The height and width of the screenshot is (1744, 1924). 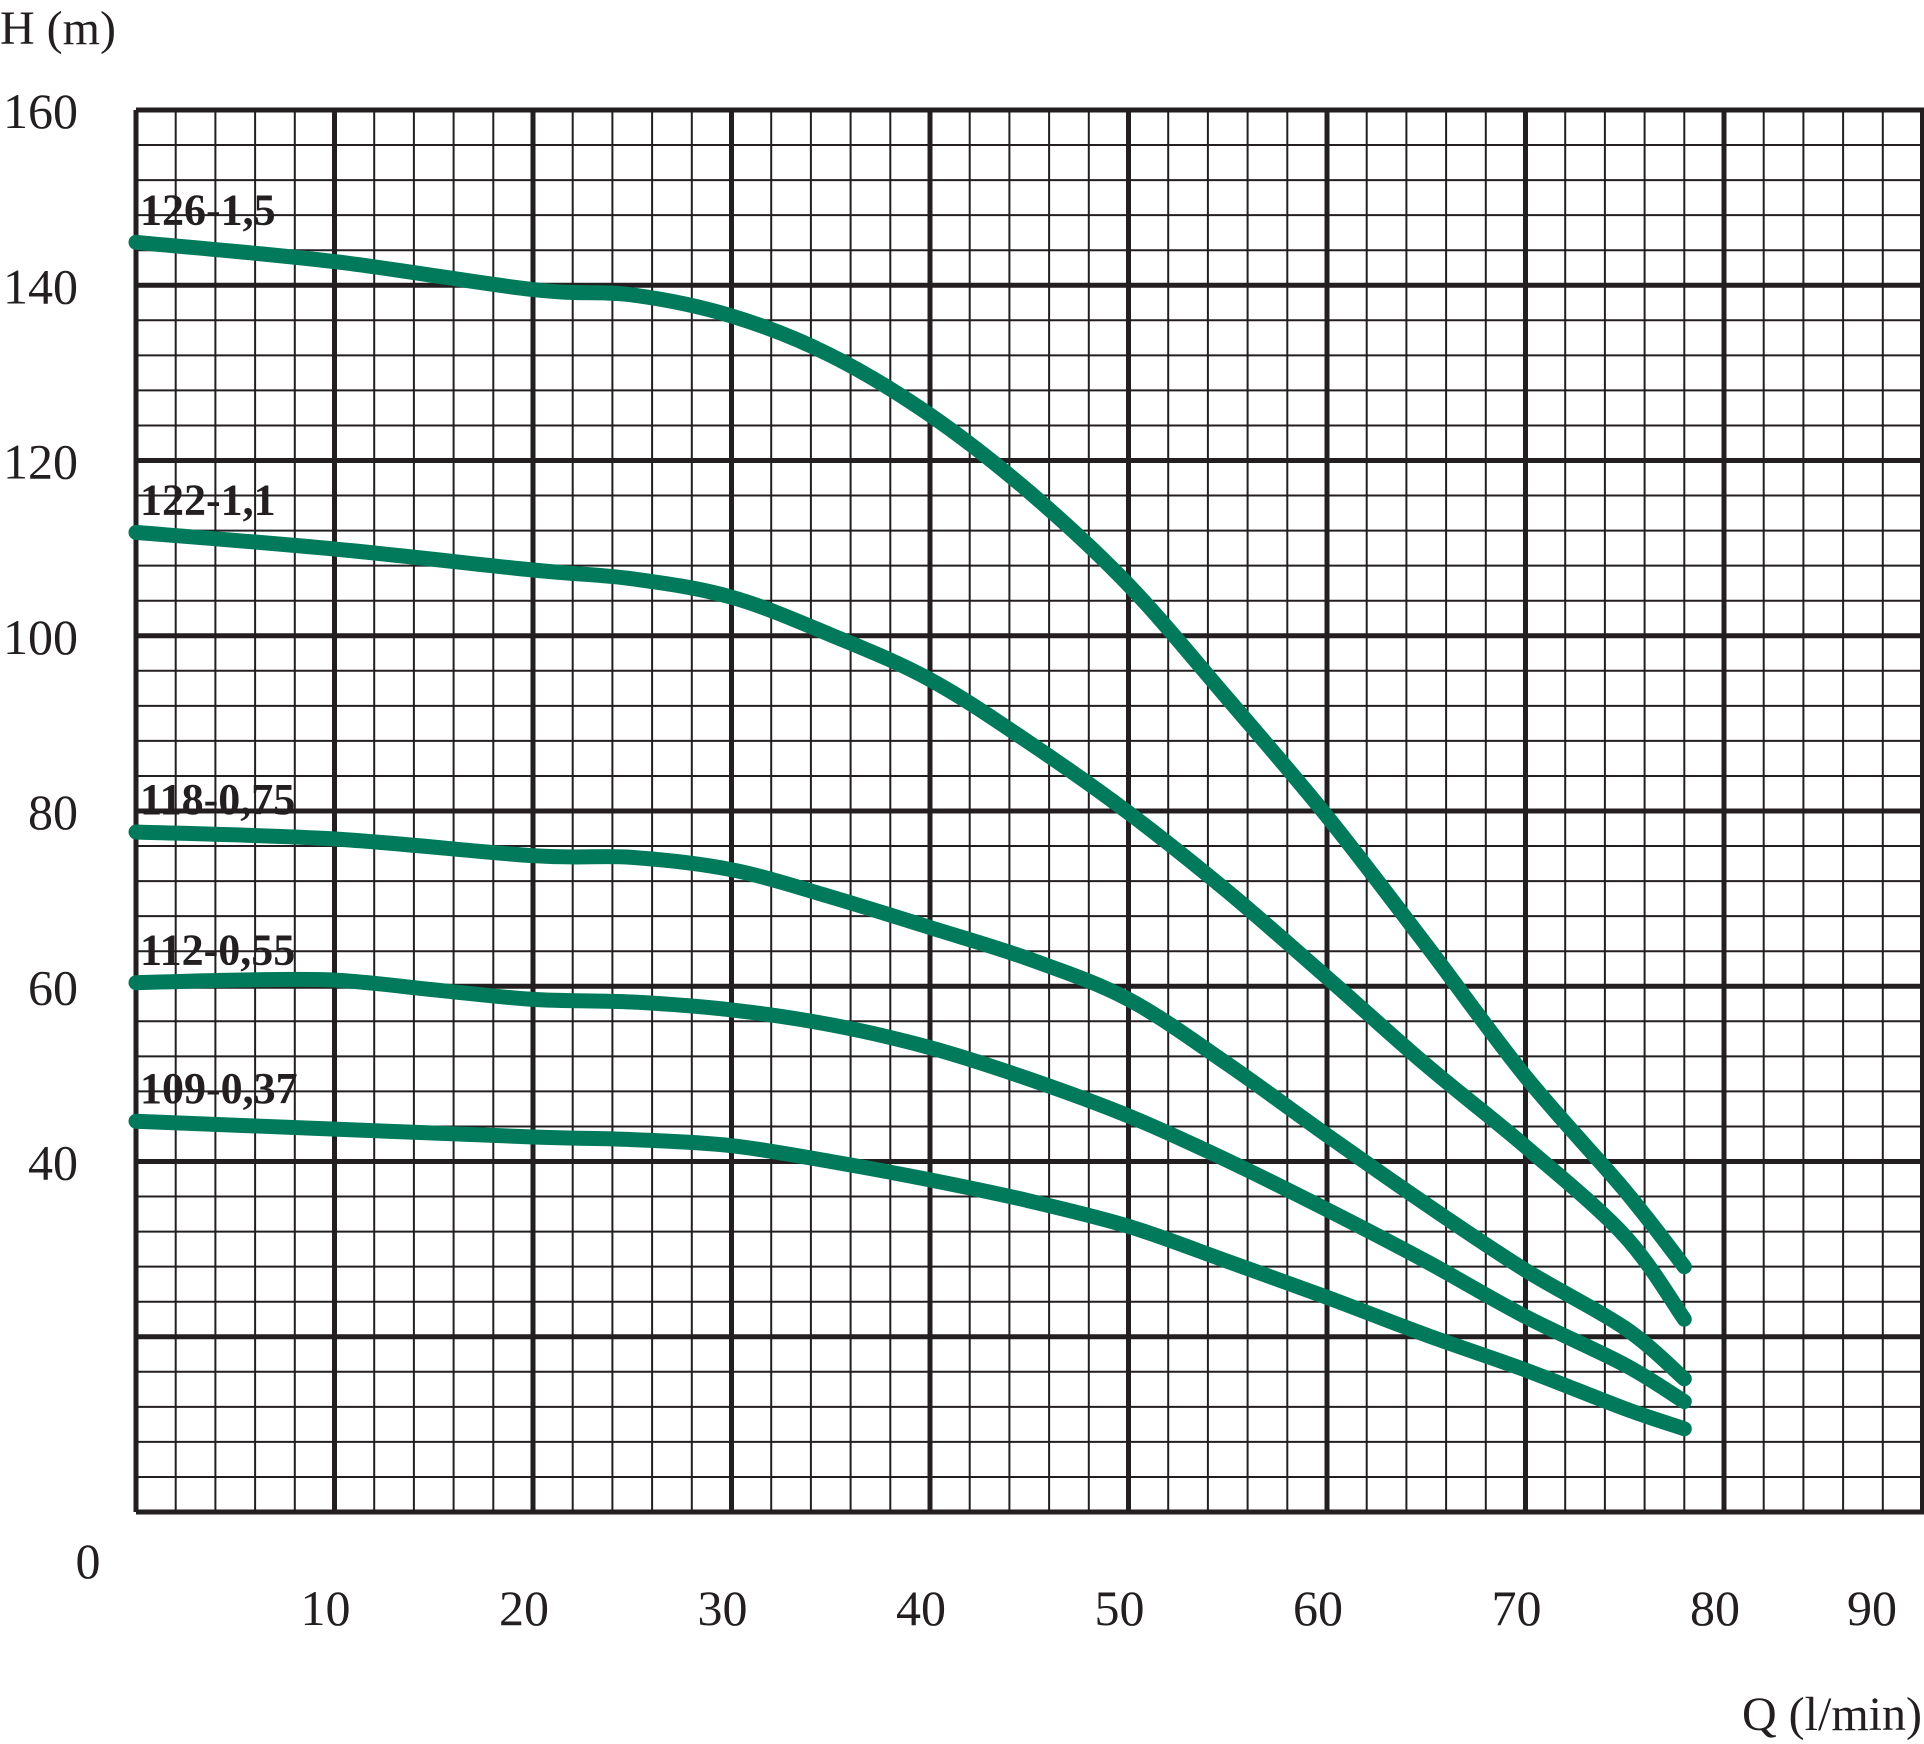 What do you see at coordinates (1715, 1608) in the screenshot?
I see `x-tick-label: 80` at bounding box center [1715, 1608].